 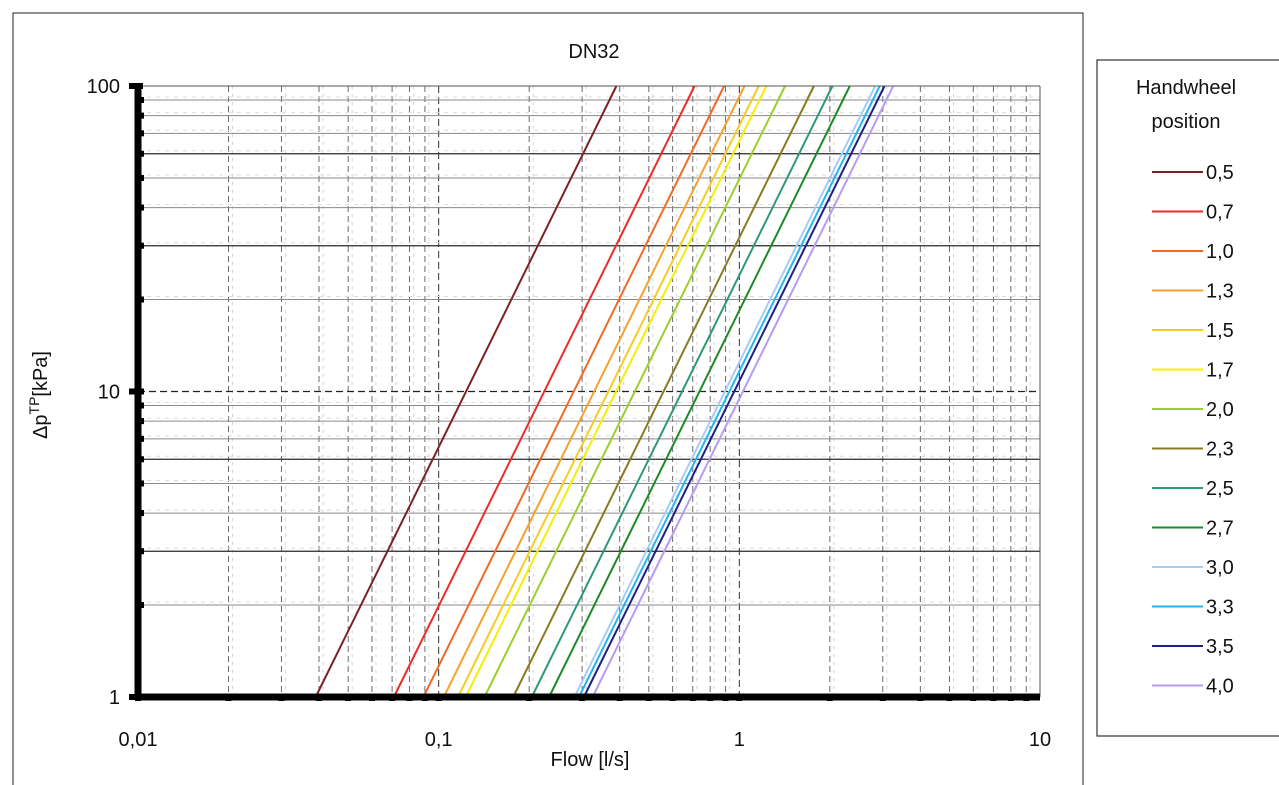 I want to click on y-axis-title: ΔpTP[kPa], so click(x=39, y=395).